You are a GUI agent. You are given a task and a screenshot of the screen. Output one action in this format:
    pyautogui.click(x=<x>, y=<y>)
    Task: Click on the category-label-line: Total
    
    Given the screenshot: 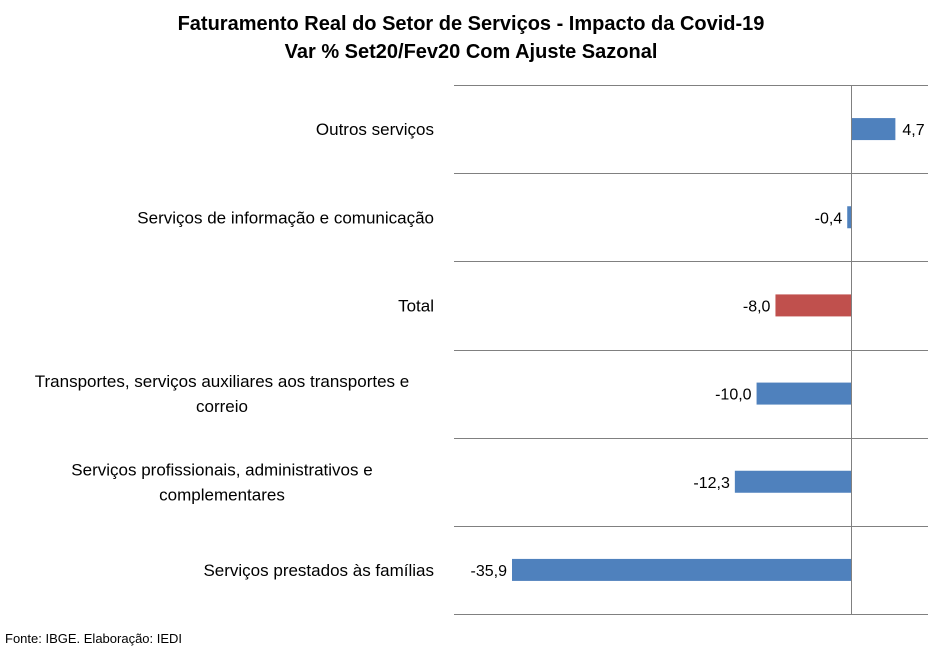 What is the action you would take?
    pyautogui.click(x=416, y=305)
    